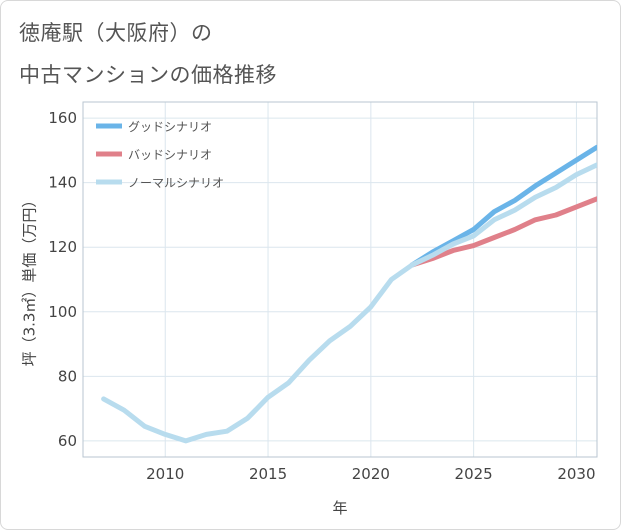 Image resolution: width=621 pixels, height=530 pixels. Describe the element at coordinates (148, 75) in the screenshot. I see `chart-title-line-2: 中古マンションの価格推移` at that location.